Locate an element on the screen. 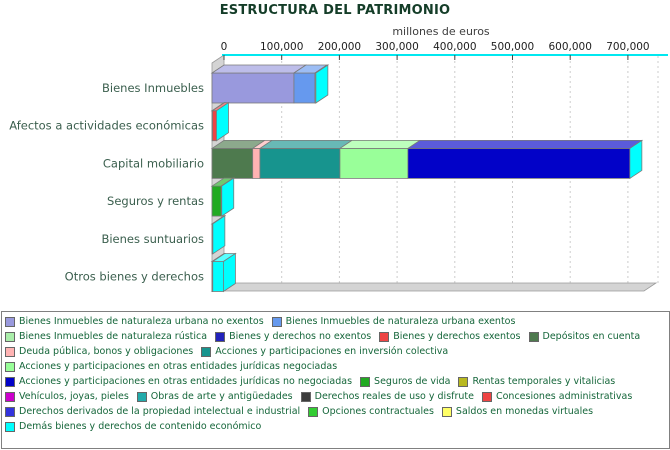 The image size is (670, 450). legend-item: Bienes Inmuebles de naturaleza rústica is located at coordinates (106, 336).